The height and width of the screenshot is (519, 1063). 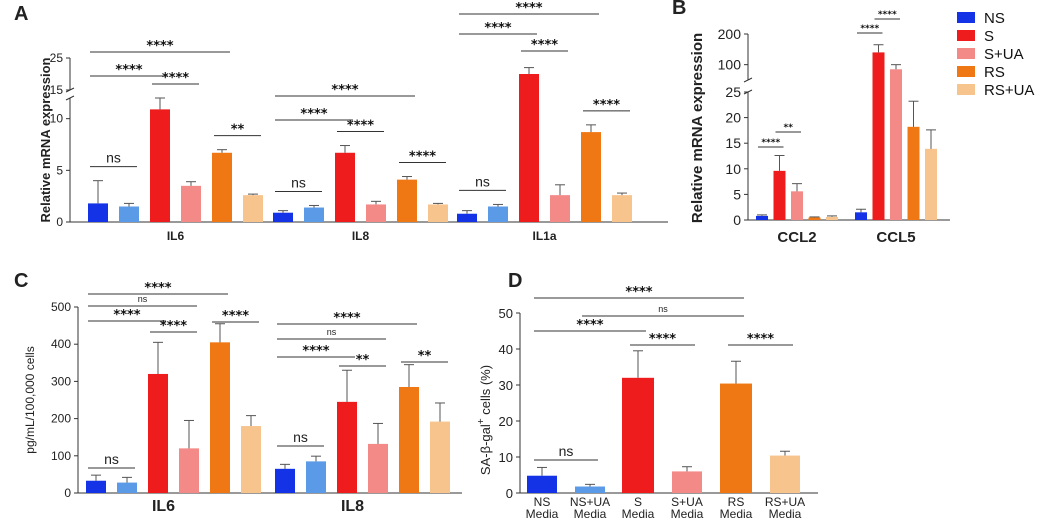 I want to click on y-tick-label: 400, so click(x=61, y=344).